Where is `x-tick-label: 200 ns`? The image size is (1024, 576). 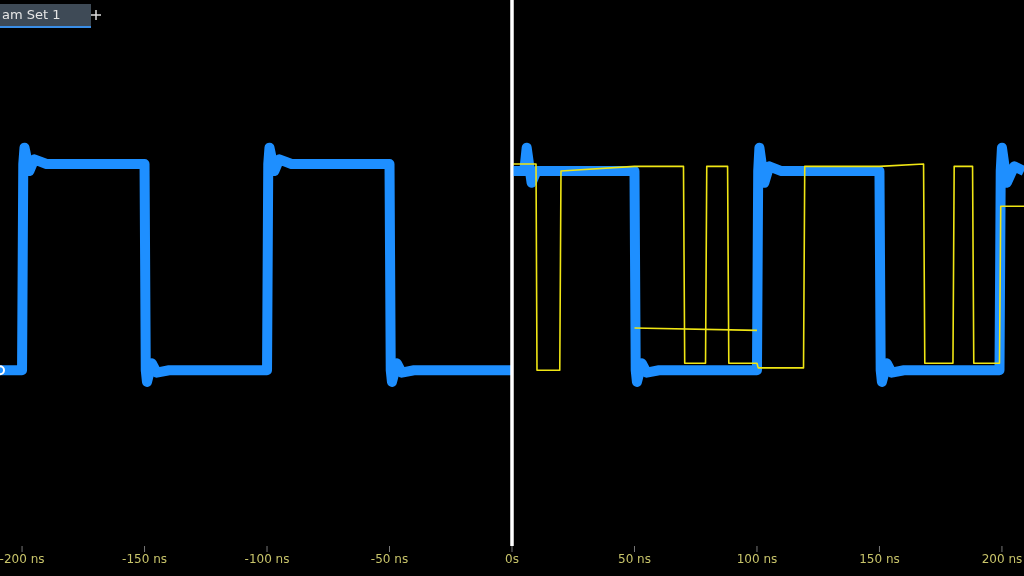 x-tick-label: 200 ns is located at coordinates (1002, 558).